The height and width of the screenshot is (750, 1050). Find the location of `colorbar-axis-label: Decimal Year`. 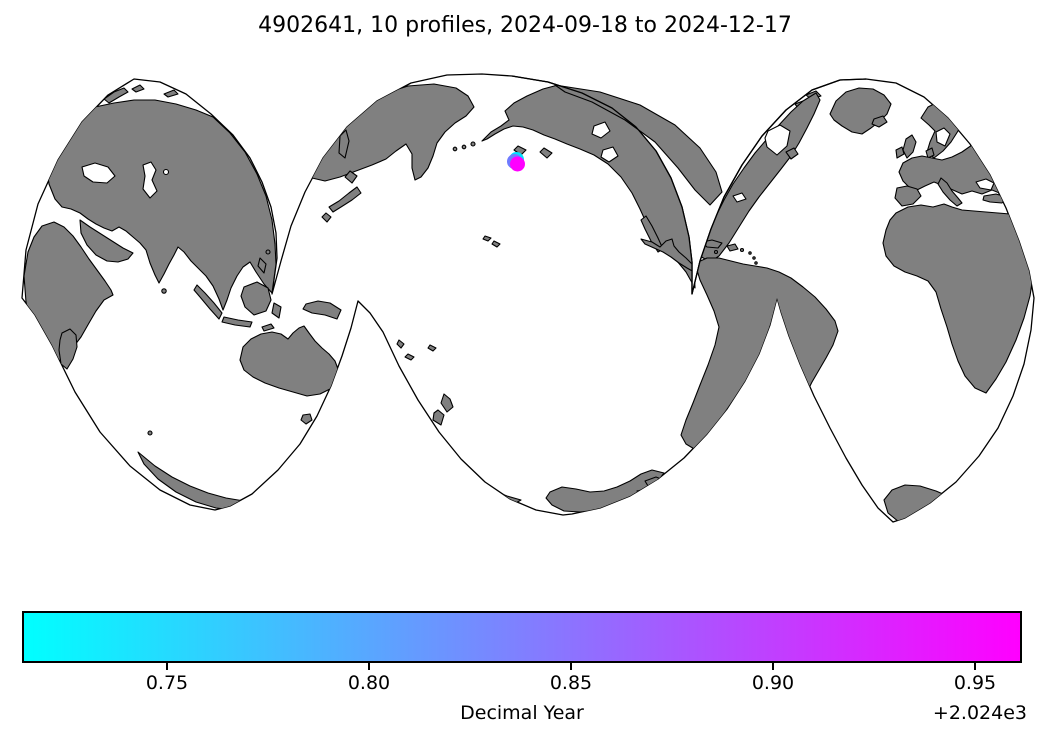

colorbar-axis-label: Decimal Year is located at coordinates (522, 713).